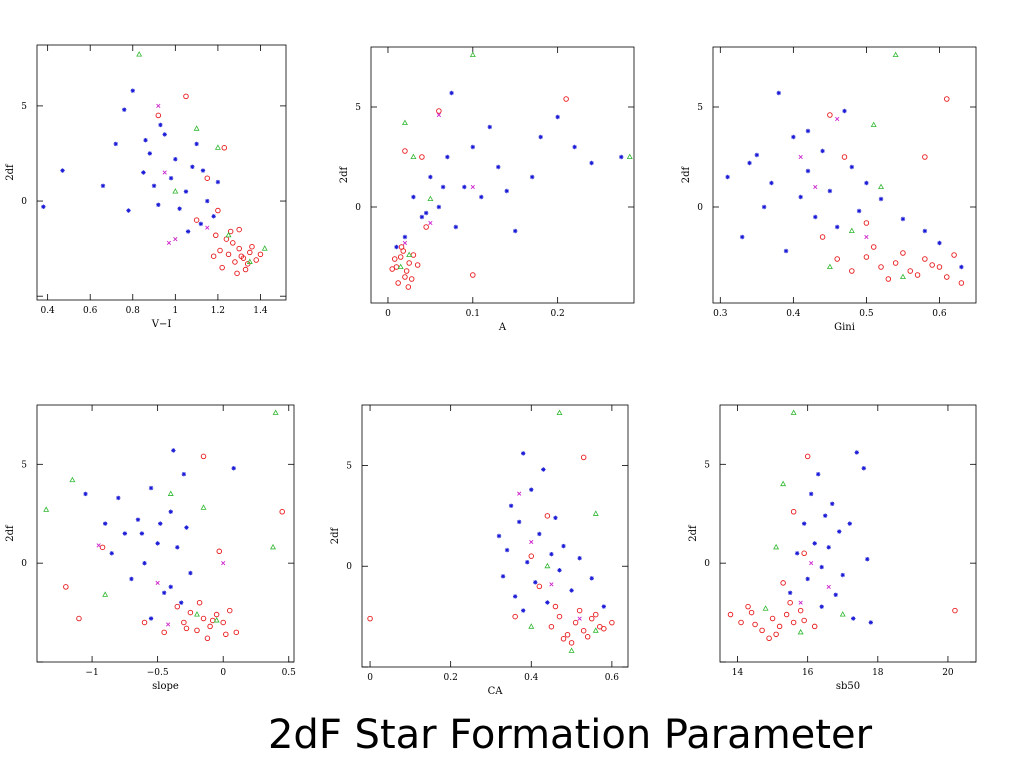  Describe the element at coordinates (275, 412) in the screenshot. I see `panel-4-triangle-point` at that location.